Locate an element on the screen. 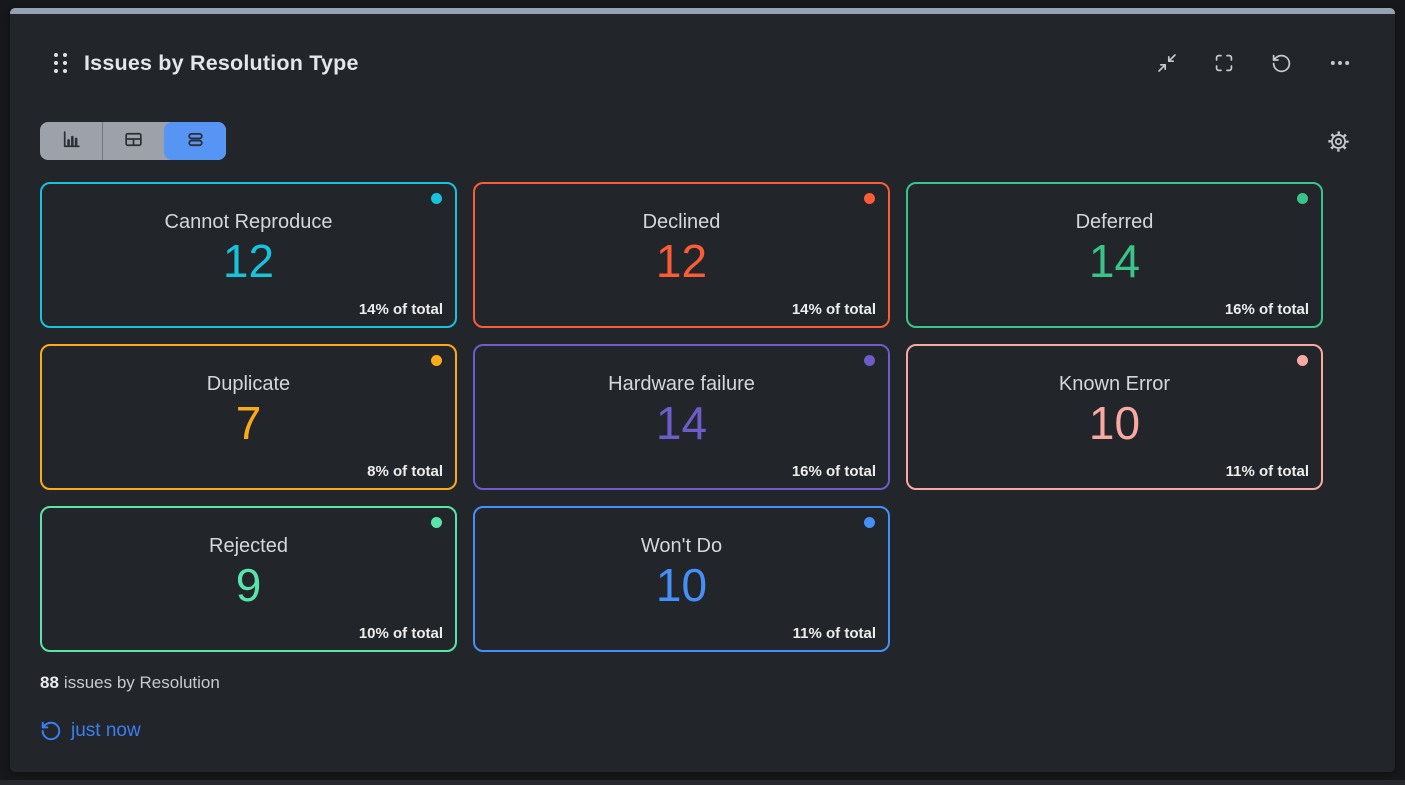 The width and height of the screenshot is (1405, 785). panel-toolbar is located at coordinates (702, 141).